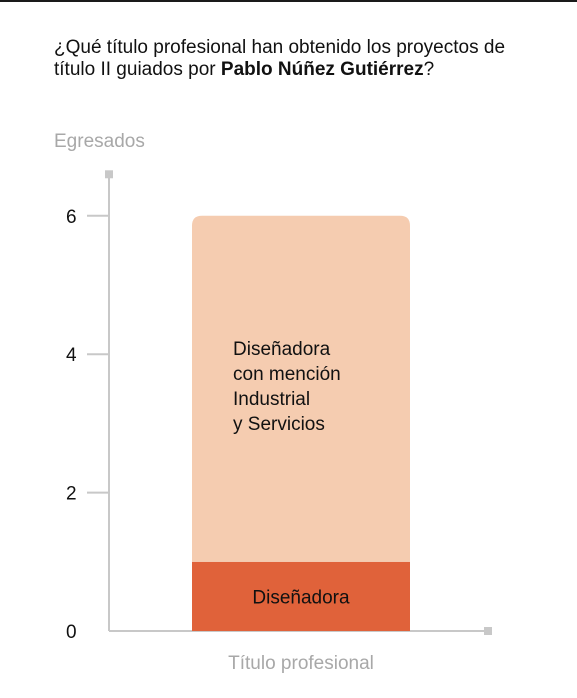 The image size is (577, 698). I want to click on segment-label-mencion-line: Diseñadora, so click(282, 349).